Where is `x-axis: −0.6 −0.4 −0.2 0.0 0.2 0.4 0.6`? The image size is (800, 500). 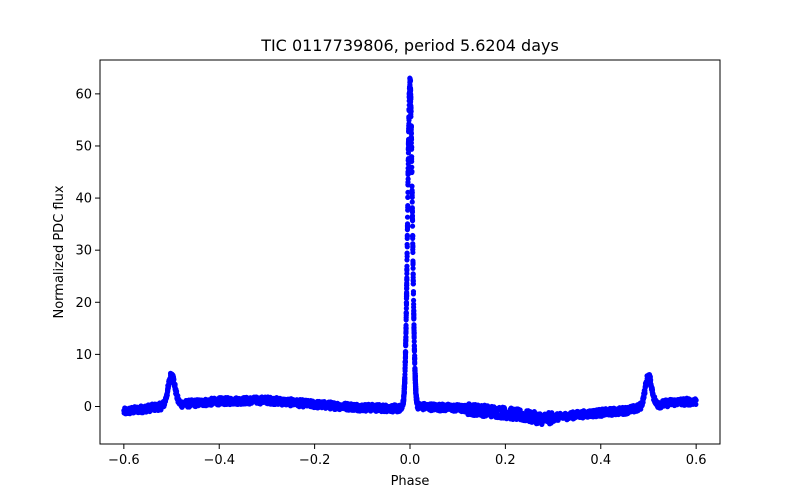 x-axis: −0.6 −0.4 −0.2 0.0 0.2 0.4 0.6 is located at coordinates (407, 456).